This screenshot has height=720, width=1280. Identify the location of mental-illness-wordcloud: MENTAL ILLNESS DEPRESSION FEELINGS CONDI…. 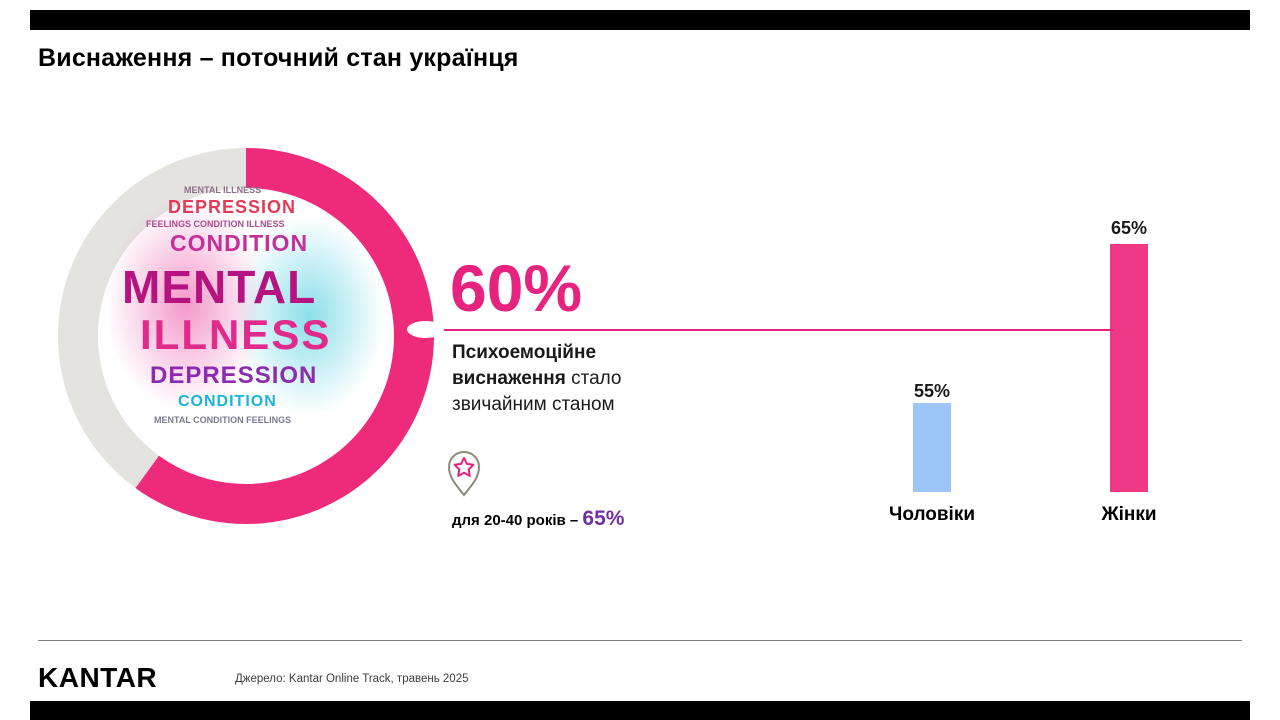
(245, 321).